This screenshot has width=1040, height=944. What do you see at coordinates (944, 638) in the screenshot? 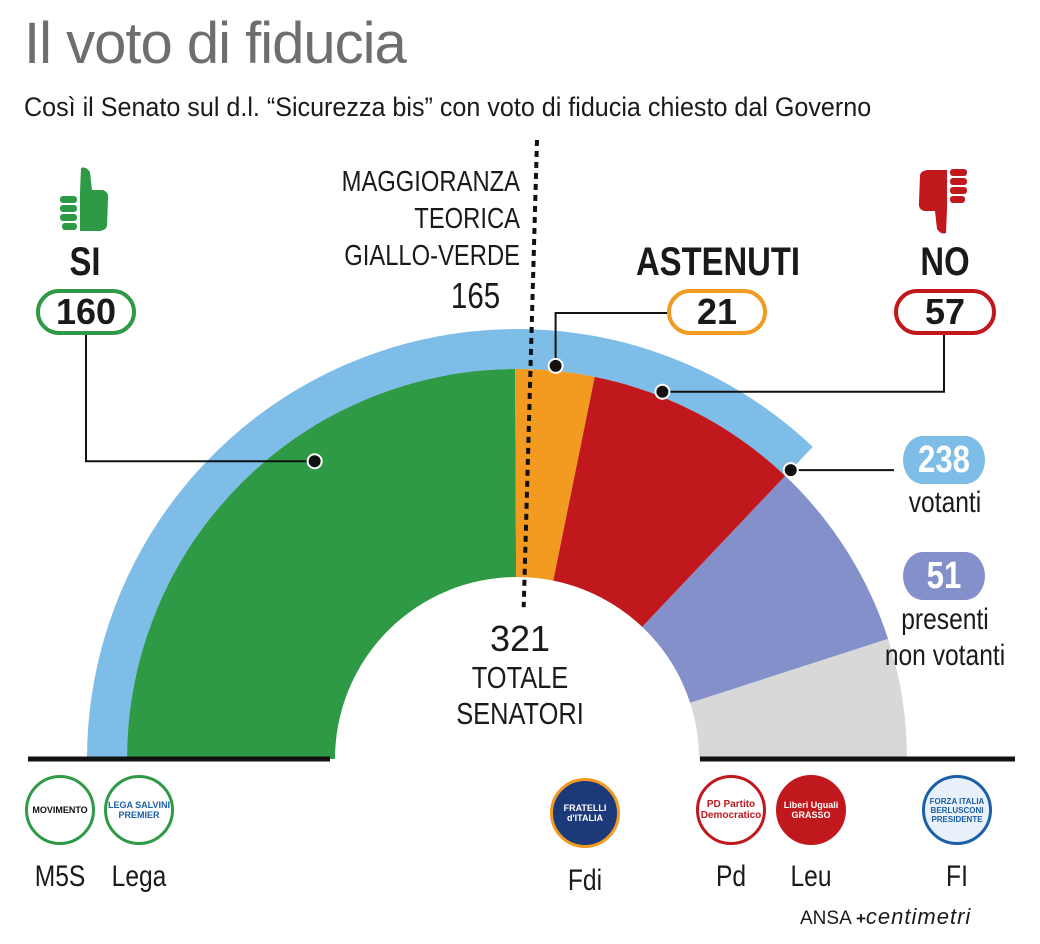
I see `presenti-label: presenti non votanti` at bounding box center [944, 638].